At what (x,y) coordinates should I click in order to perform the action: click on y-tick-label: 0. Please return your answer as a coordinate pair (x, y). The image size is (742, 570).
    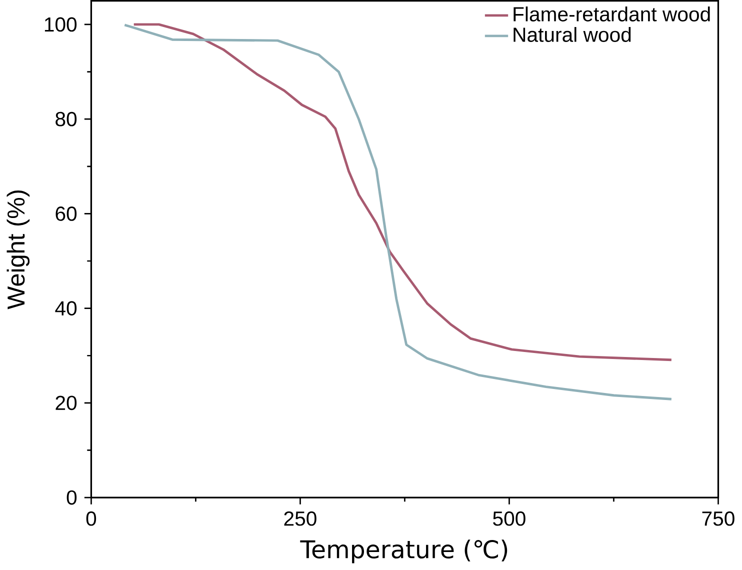
    Looking at the image, I should click on (71, 497).